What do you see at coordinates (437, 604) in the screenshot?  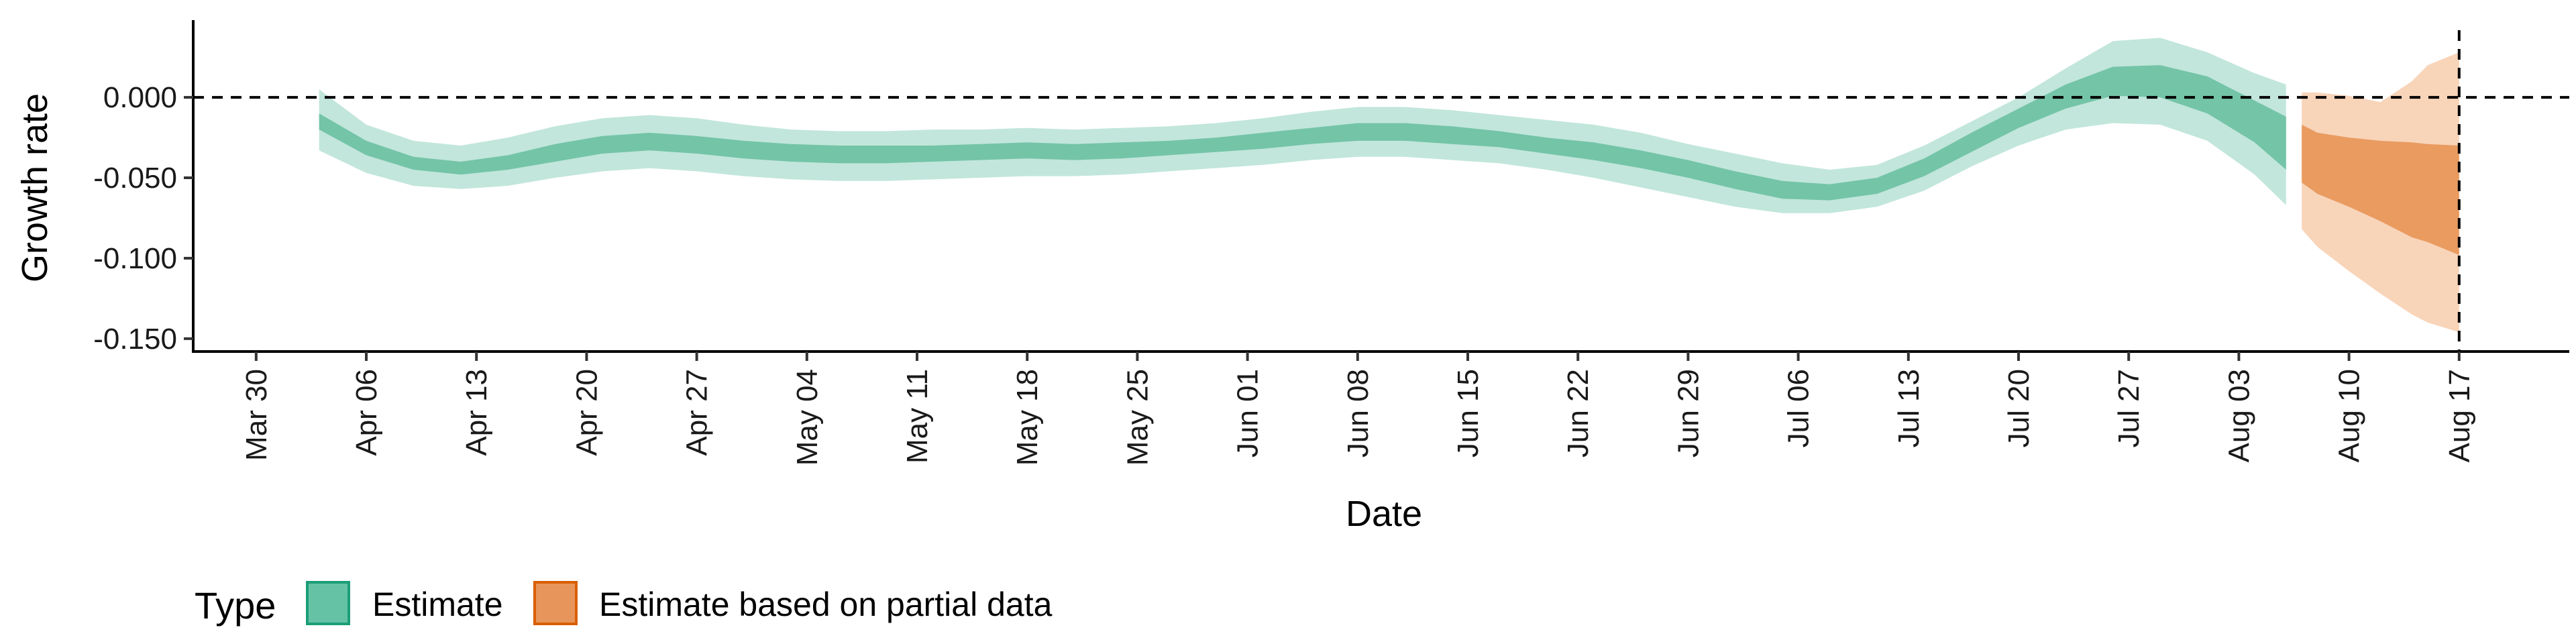 I see `legend-label-estimate: Estimate` at bounding box center [437, 604].